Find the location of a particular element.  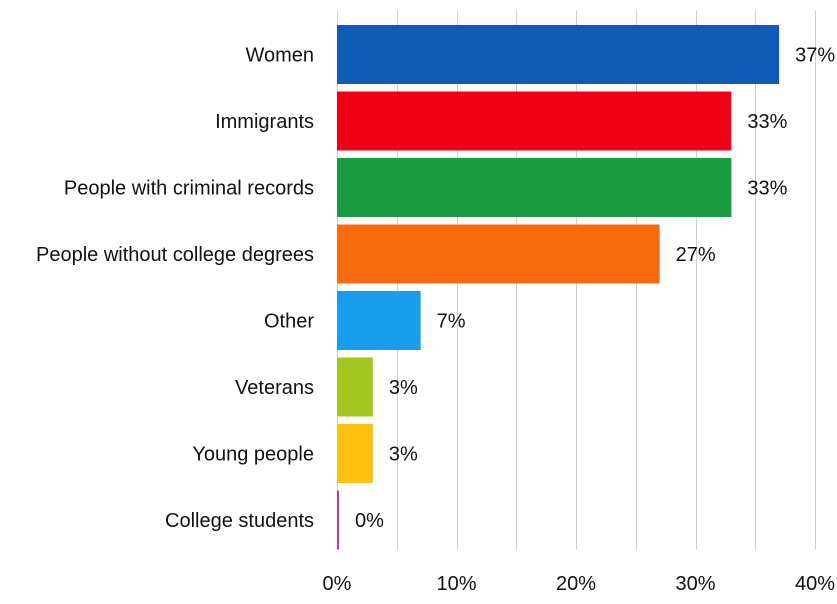

value-label: 37% is located at coordinates (815, 56).